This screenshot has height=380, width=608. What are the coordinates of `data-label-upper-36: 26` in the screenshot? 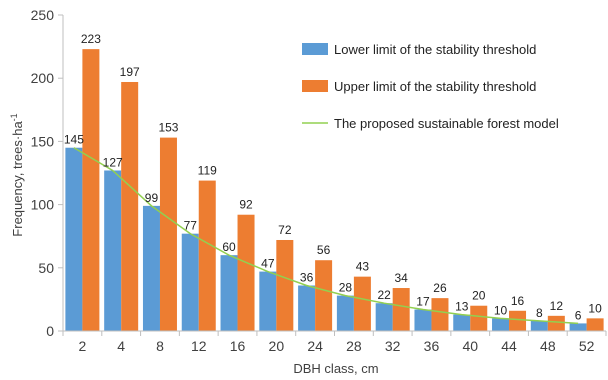 It's located at (440, 288).